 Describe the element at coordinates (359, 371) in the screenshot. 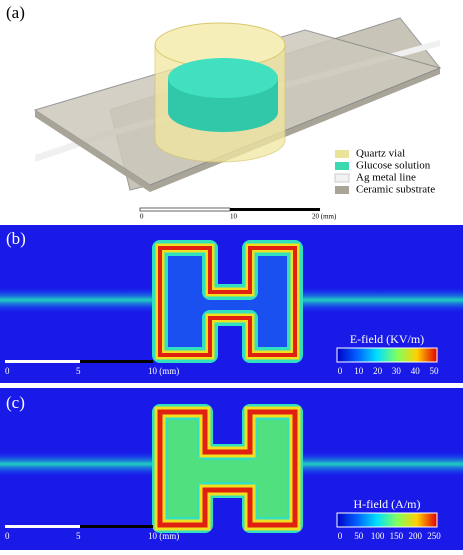

I see `colorbar-tick: 10` at that location.